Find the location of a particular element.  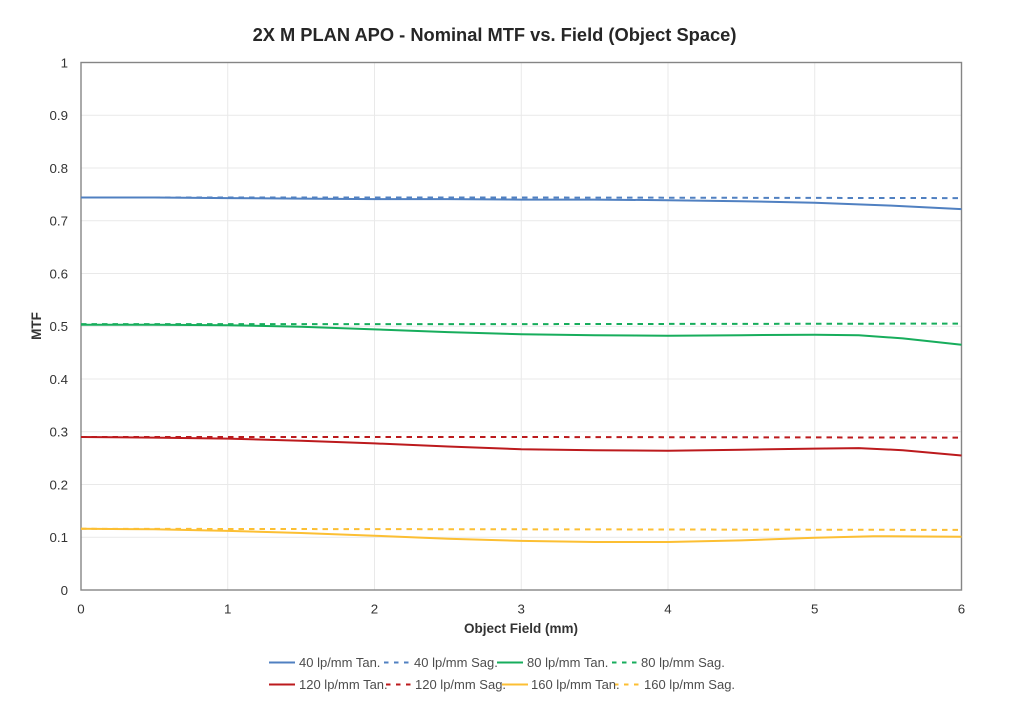

svg-text: 0.3 is located at coordinates (59, 432).